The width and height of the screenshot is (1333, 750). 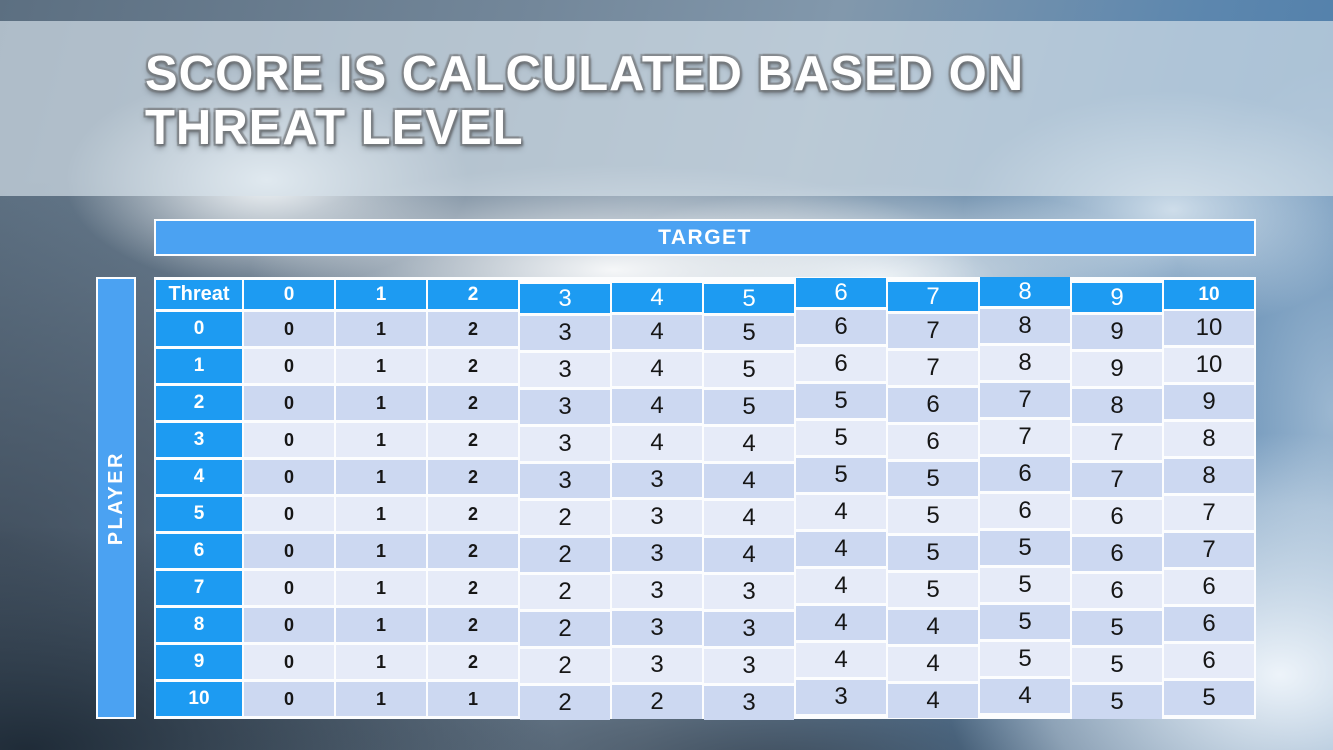 I want to click on column-header-7: 7, so click(x=933, y=296).